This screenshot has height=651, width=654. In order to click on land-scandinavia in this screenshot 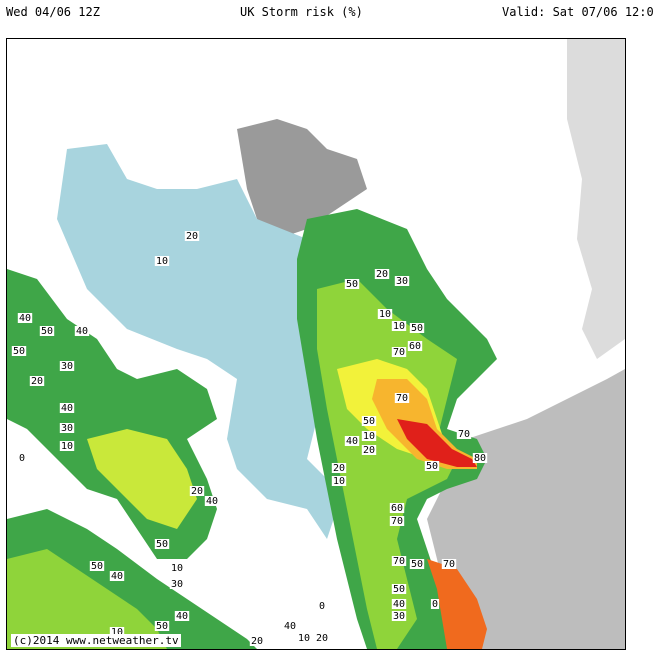, I will do `click(596, 199)`.